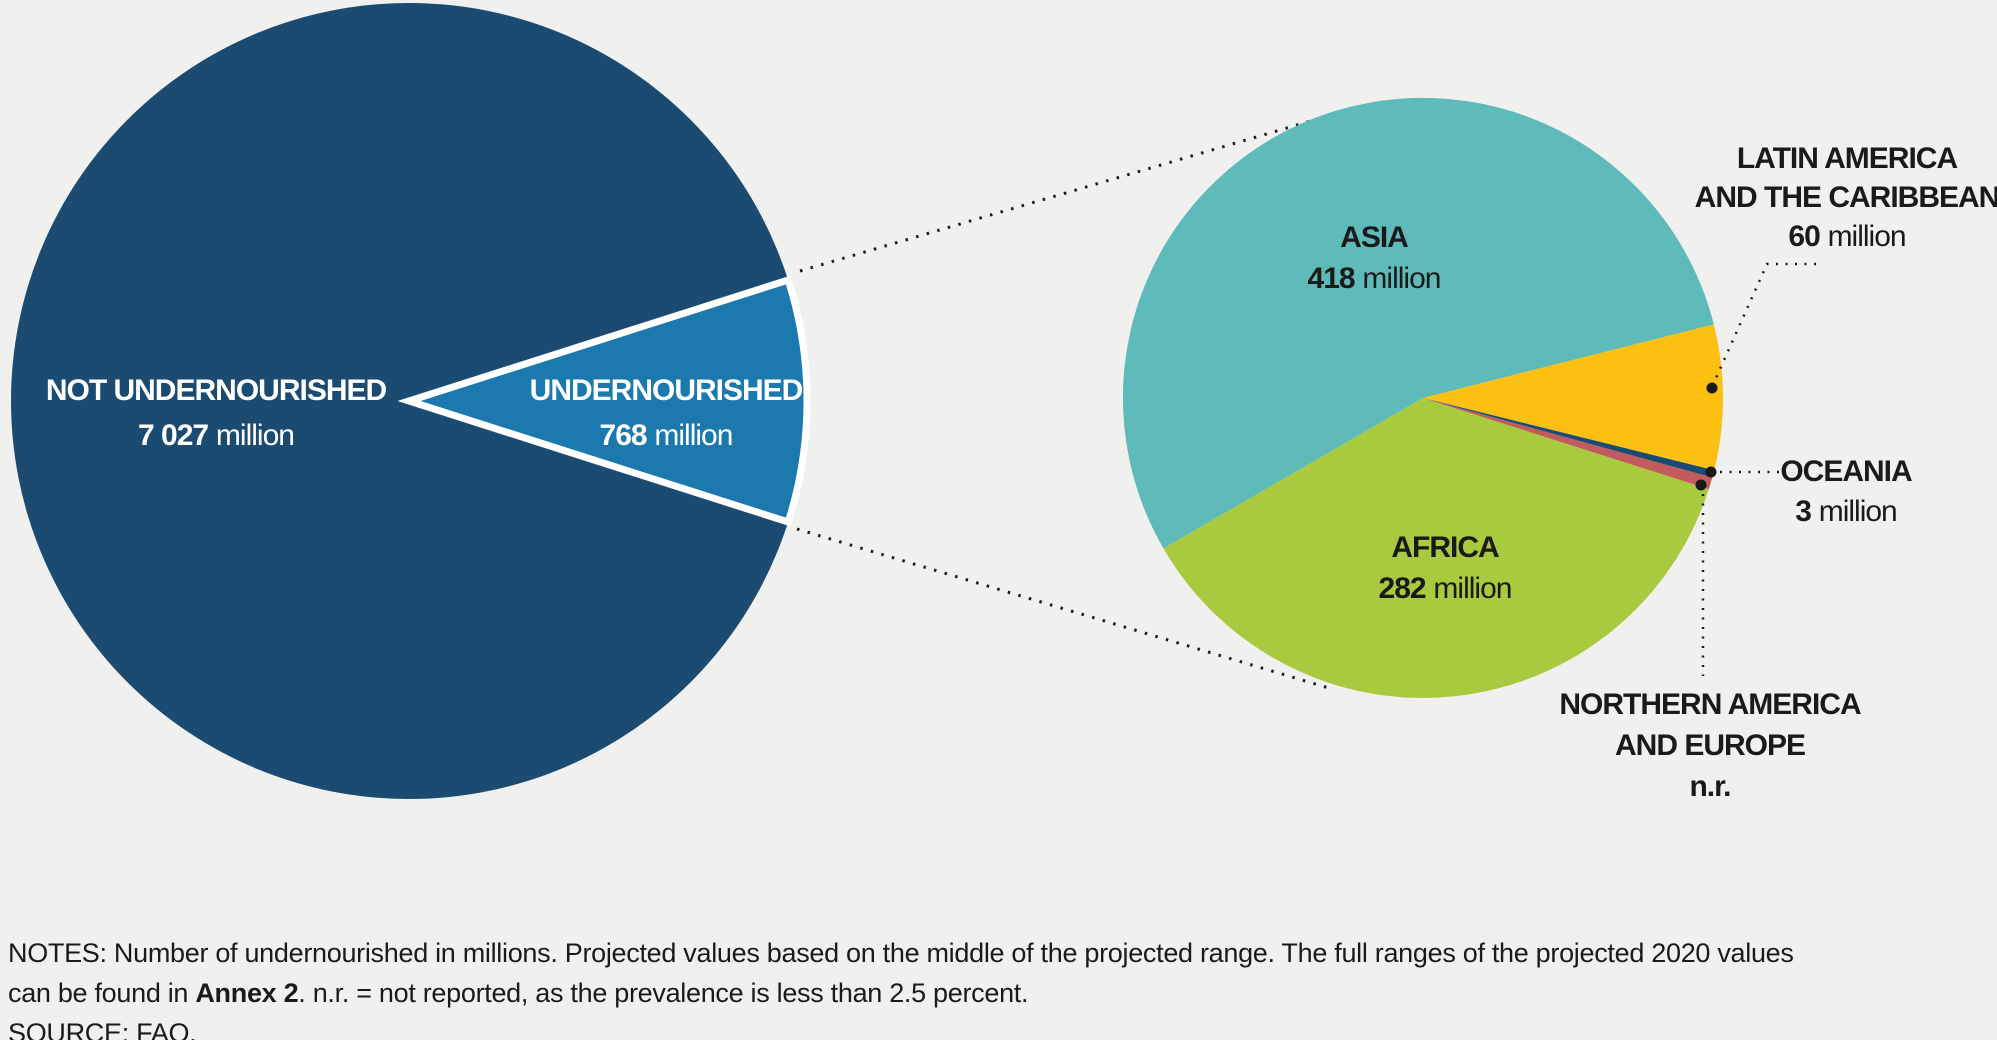 This screenshot has width=1997, height=1040. I want to click on africa-unit: million, so click(1472, 588).